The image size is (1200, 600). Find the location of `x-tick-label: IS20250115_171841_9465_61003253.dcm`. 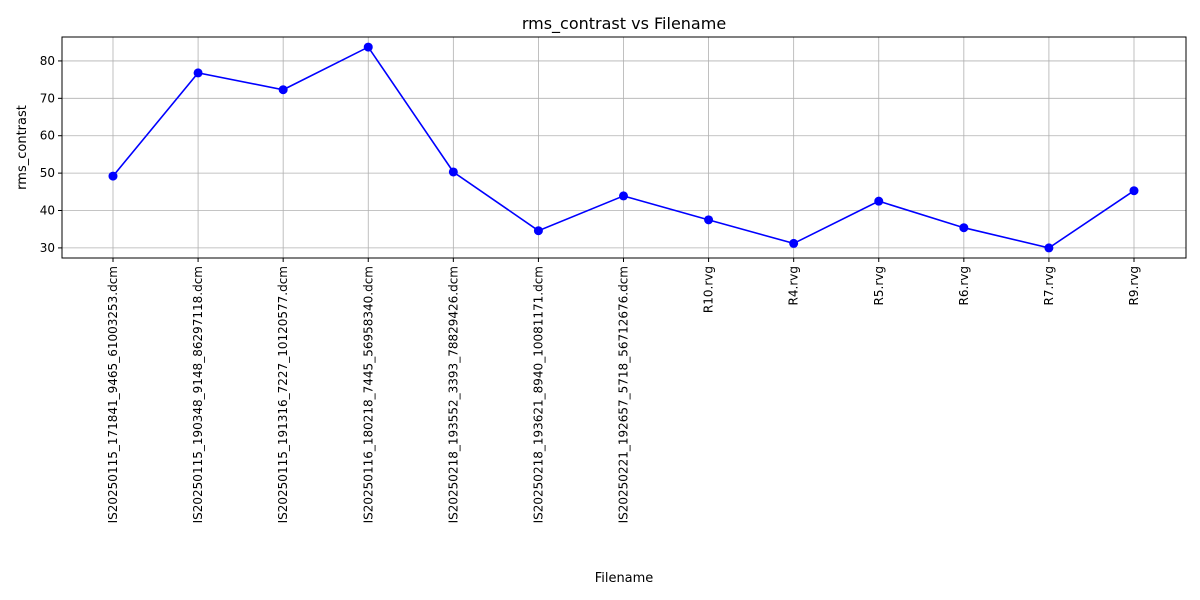

x-tick-label: IS20250115_171841_9465_61003253.dcm is located at coordinates (113, 394).